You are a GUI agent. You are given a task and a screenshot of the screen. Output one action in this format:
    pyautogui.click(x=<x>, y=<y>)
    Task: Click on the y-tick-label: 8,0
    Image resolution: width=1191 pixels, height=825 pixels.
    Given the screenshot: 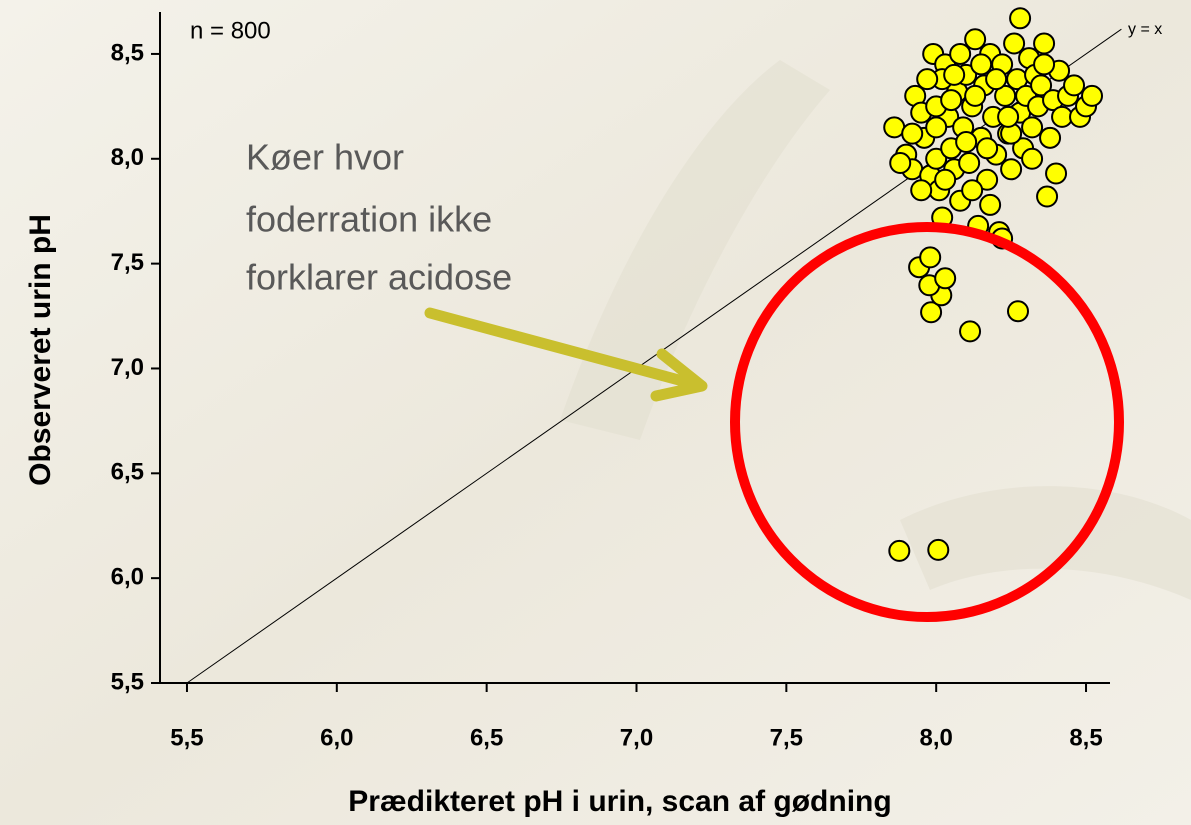 What is the action you would take?
    pyautogui.click(x=127, y=157)
    